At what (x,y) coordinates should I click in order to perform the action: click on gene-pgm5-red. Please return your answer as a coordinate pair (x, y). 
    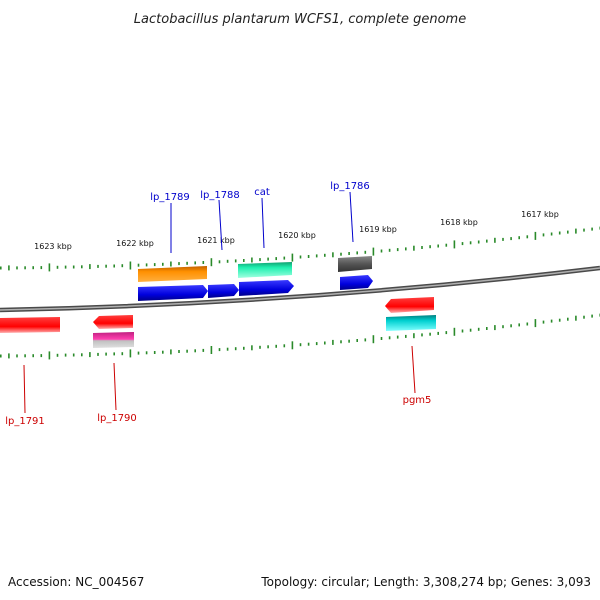
    Looking at the image, I should click on (409, 305).